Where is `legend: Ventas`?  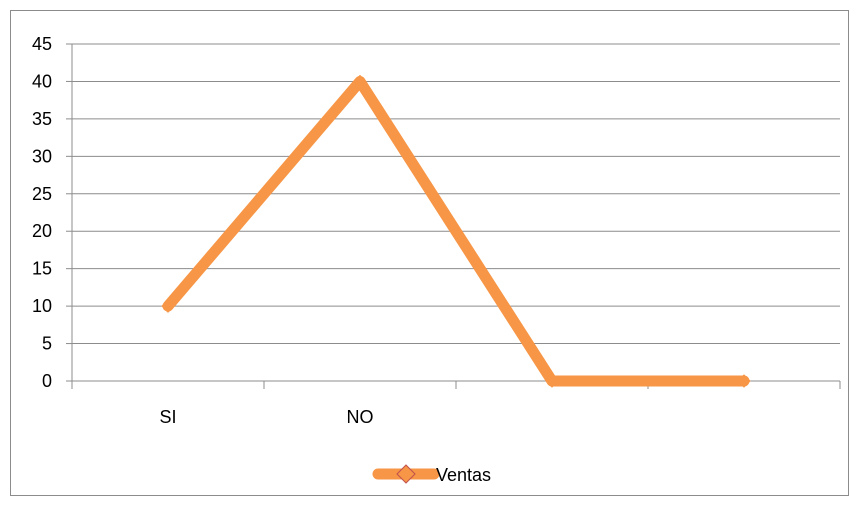 legend: Ventas is located at coordinates (431, 474).